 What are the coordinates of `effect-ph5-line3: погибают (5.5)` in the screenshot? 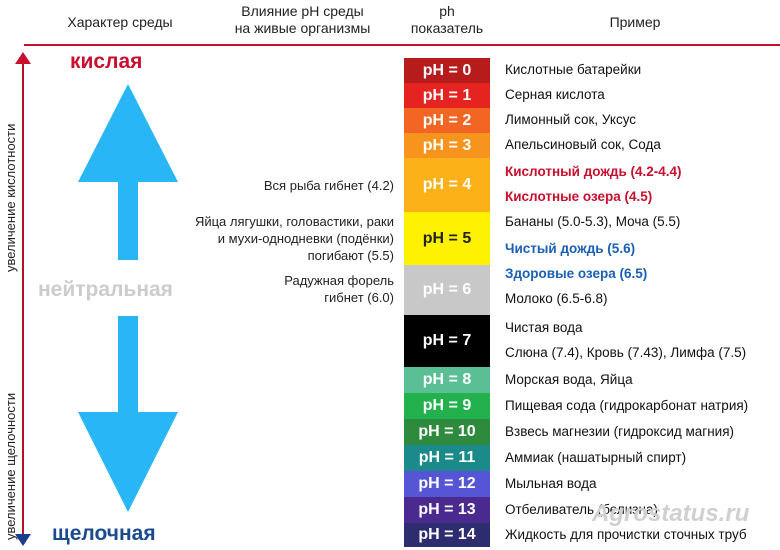 It's located at (350, 255).